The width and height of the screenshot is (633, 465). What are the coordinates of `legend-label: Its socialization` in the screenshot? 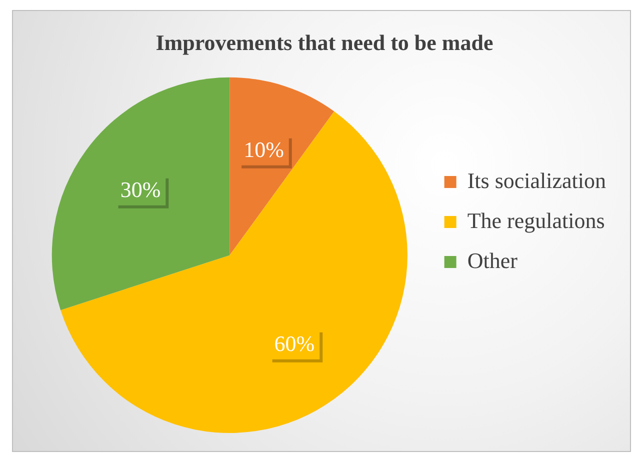 It's located at (536, 180).